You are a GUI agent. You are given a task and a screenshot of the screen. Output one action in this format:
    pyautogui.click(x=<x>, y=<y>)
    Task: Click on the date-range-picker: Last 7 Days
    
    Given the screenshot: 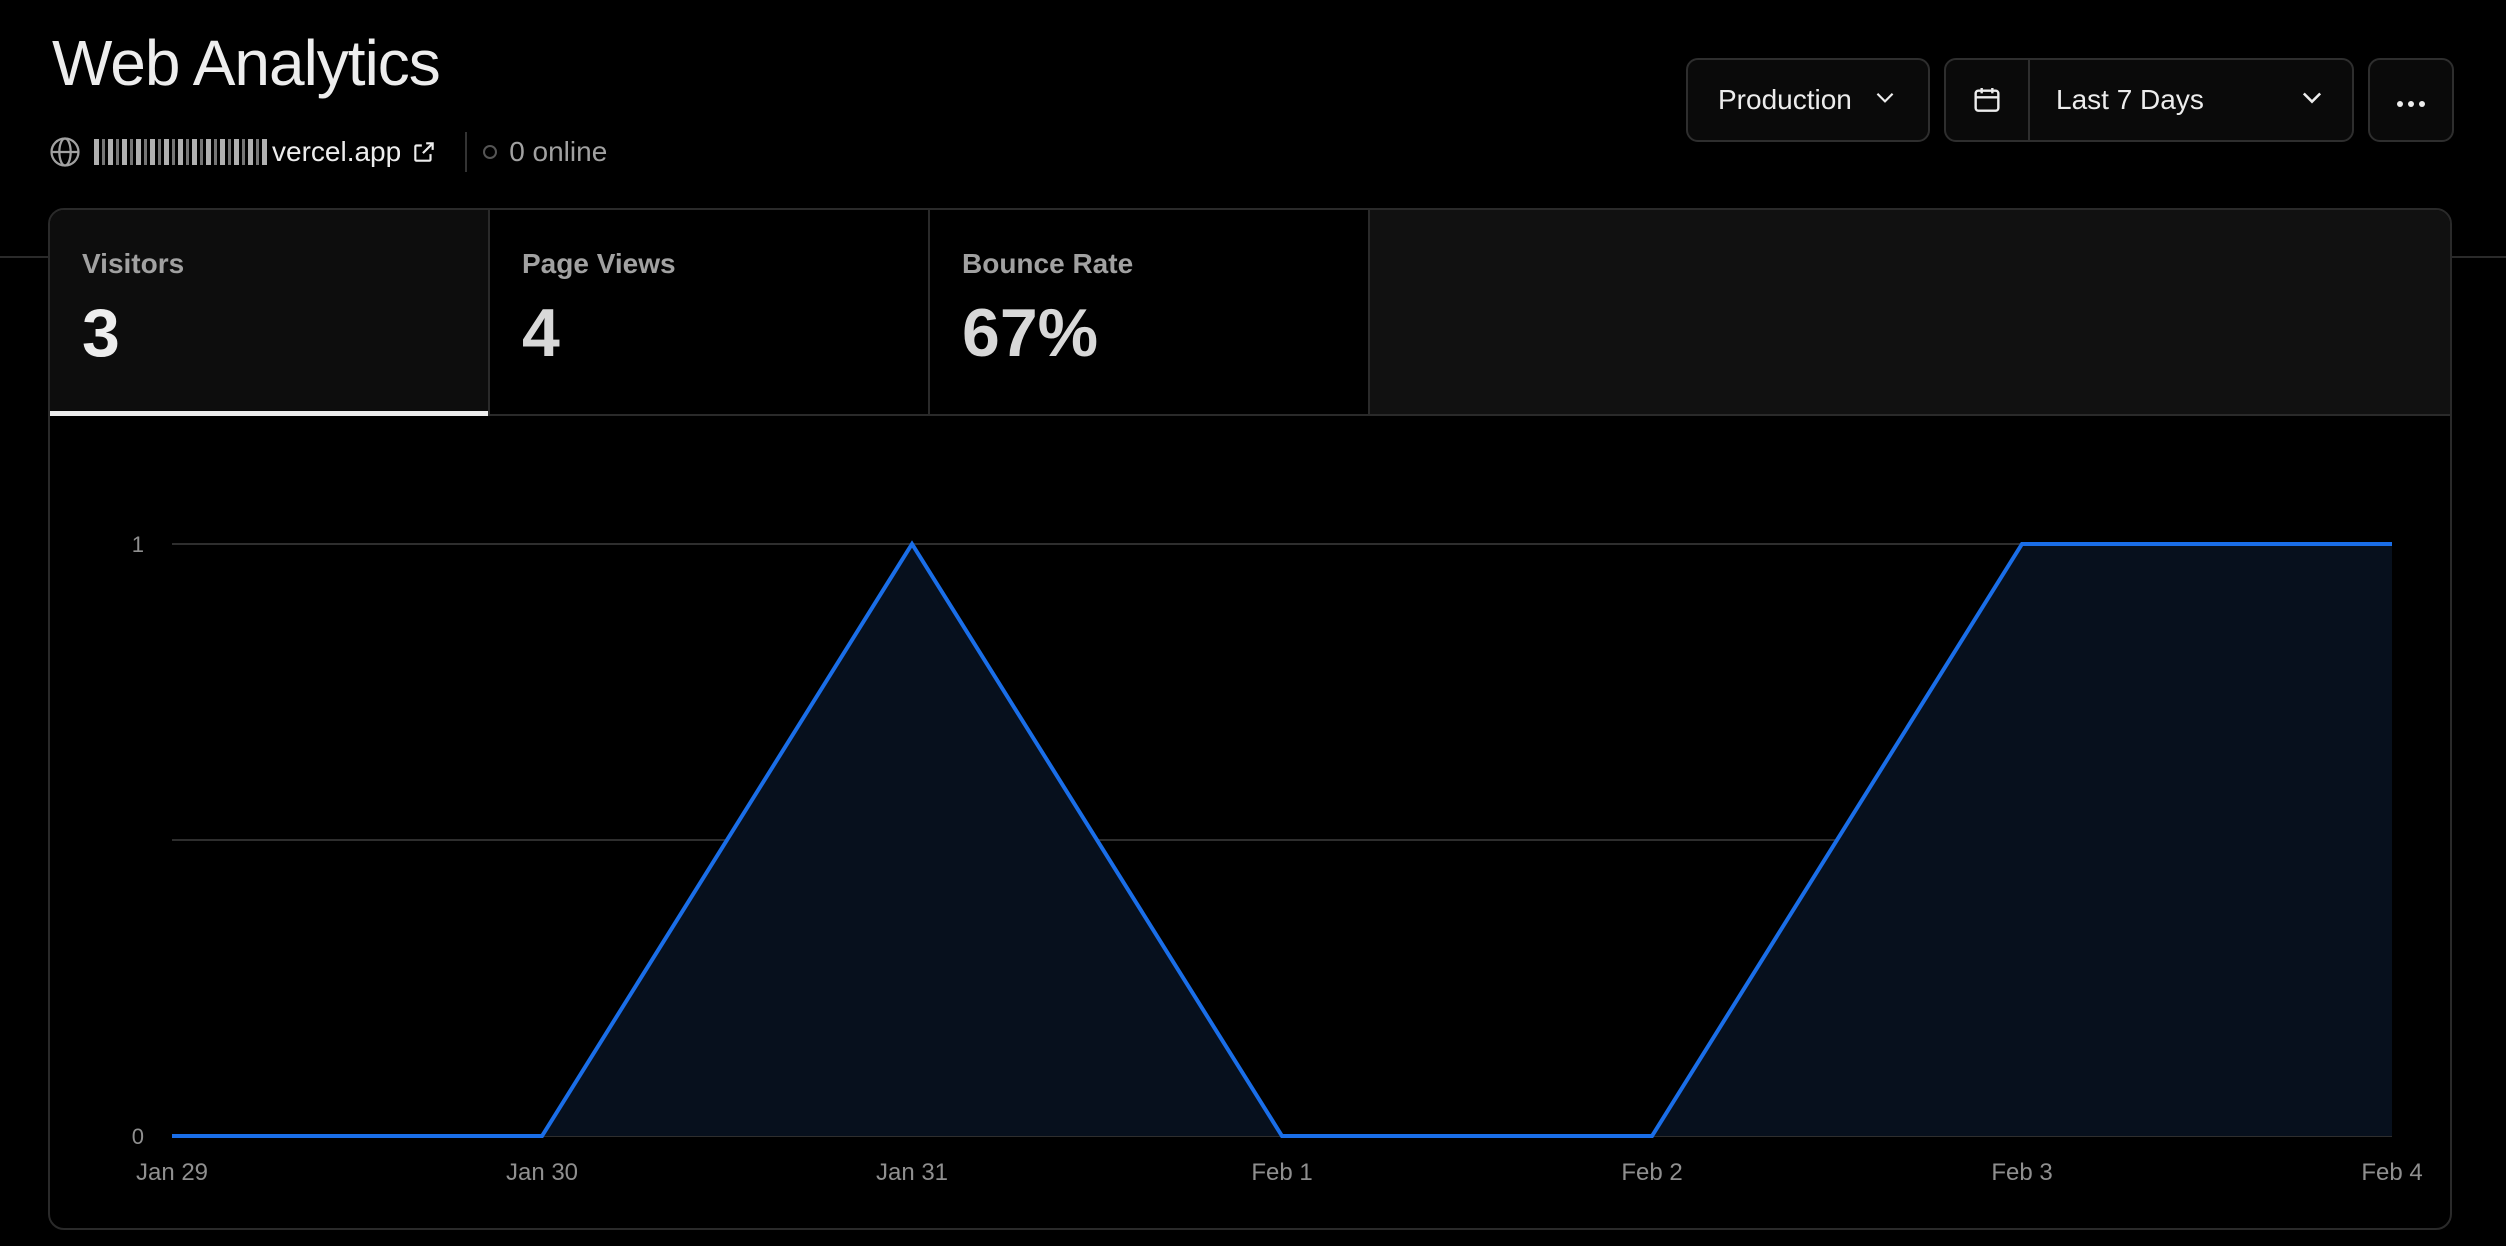 What is the action you would take?
    pyautogui.click(x=2149, y=100)
    